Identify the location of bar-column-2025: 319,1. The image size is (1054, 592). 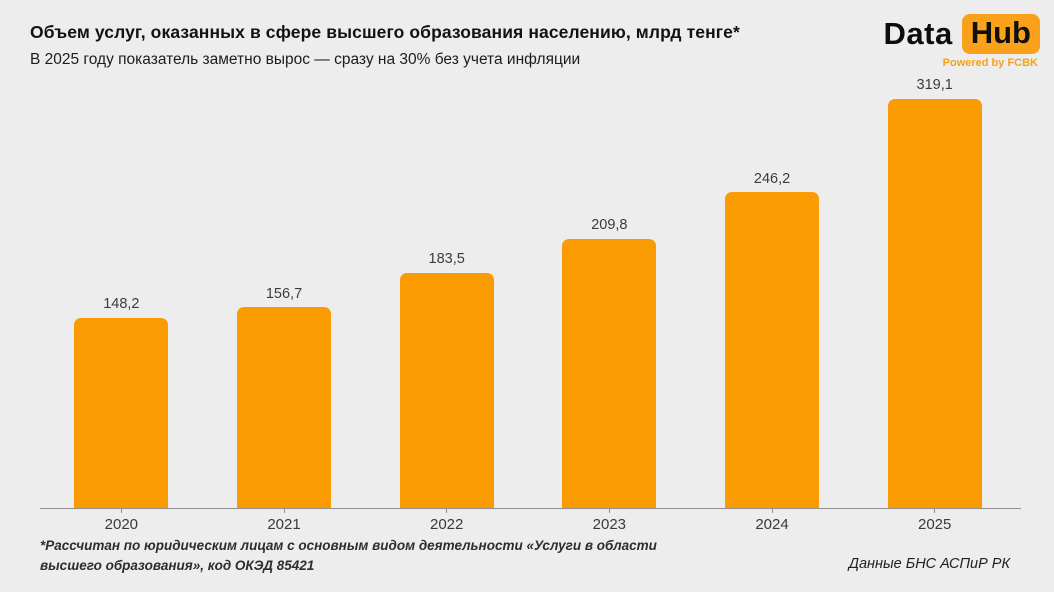
(934, 288).